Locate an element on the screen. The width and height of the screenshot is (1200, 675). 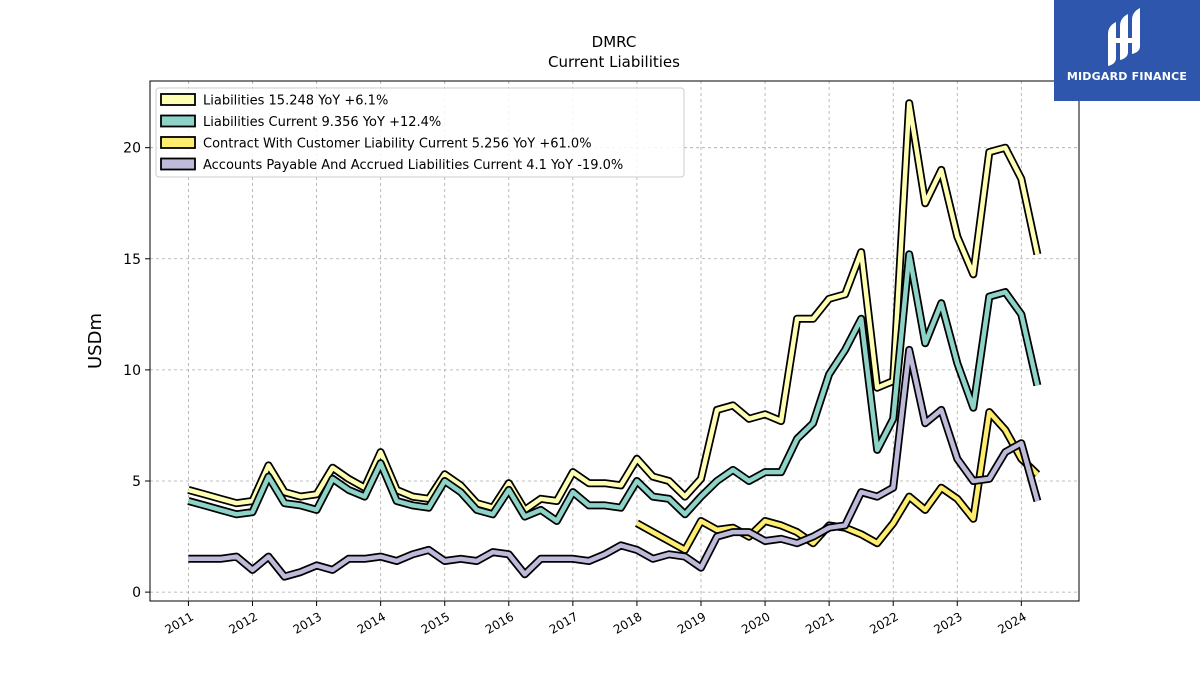
x-tick-label: 2020 is located at coordinates (755, 622).